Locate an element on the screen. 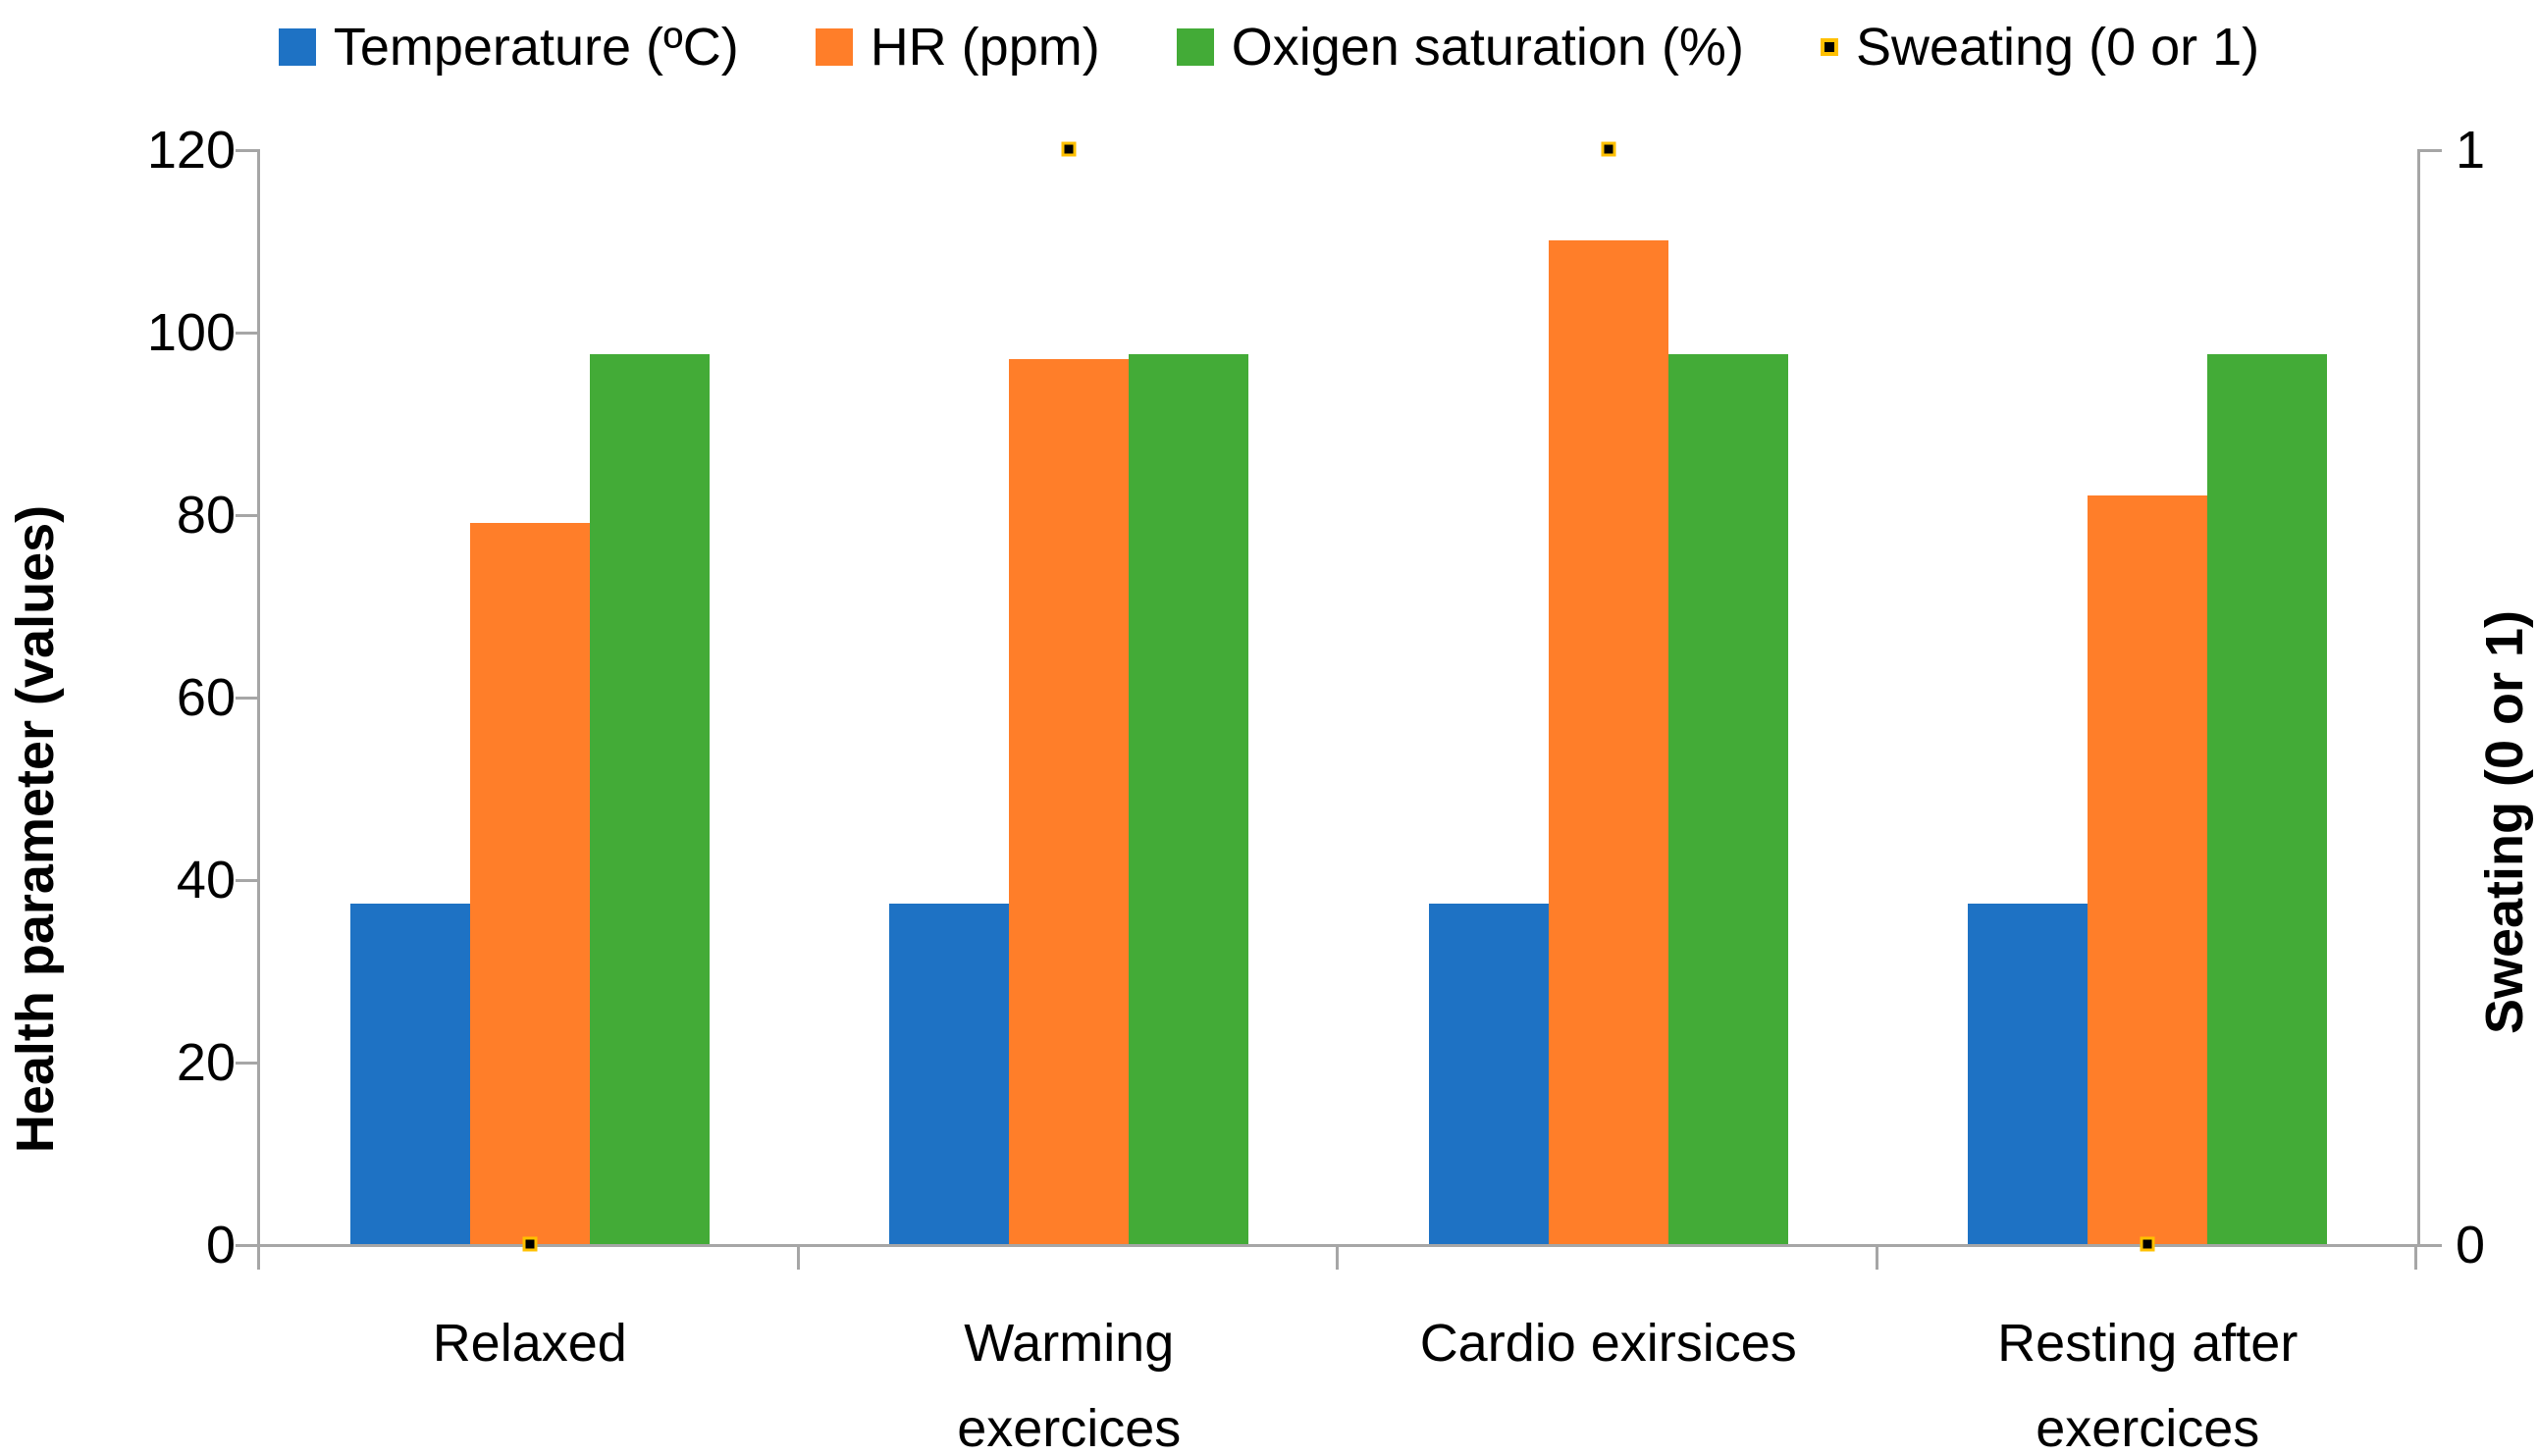  bar-hr-cat3 is located at coordinates (2148, 869).